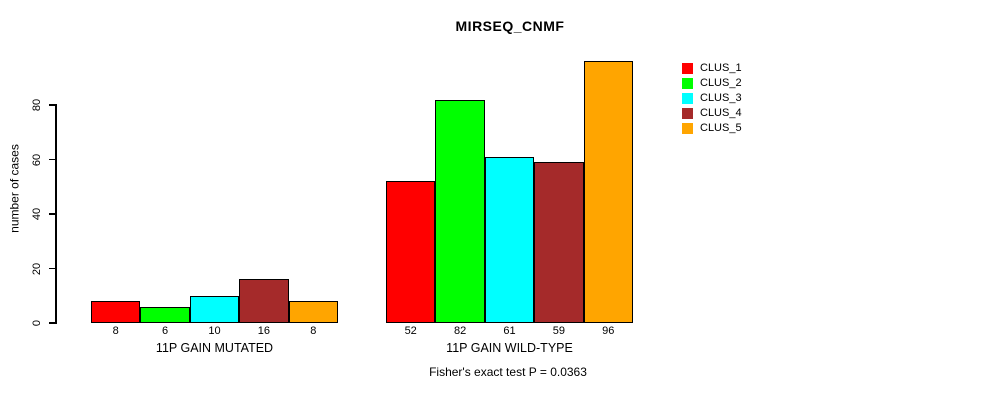 Image resolution: width=990 pixels, height=400 pixels. I want to click on legend-item: CLUS_5, so click(712, 128).